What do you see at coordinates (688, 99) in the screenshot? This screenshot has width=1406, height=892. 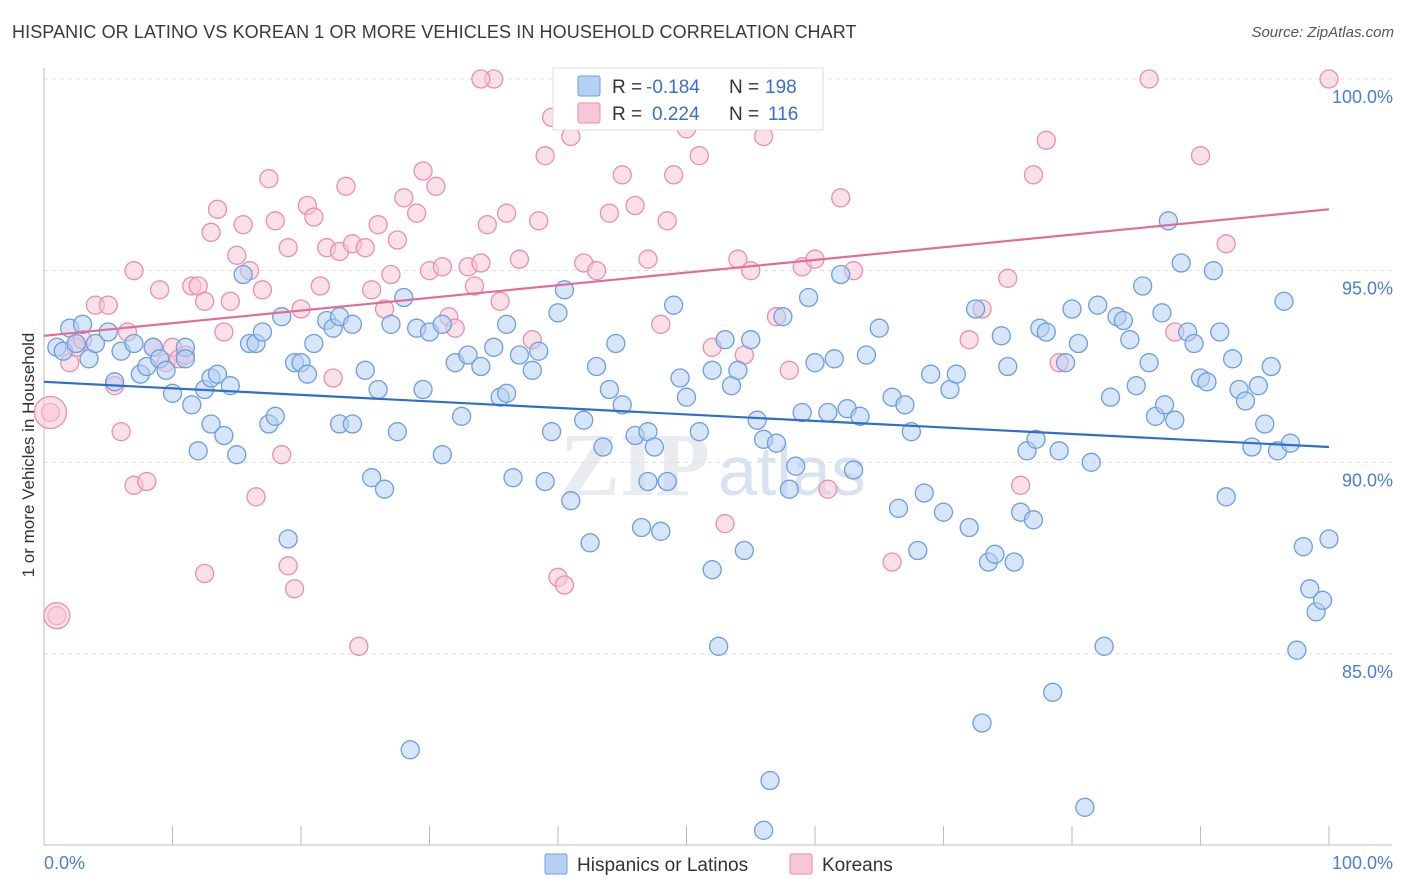 I see `legend: R = -0.184 N = 198 R = 0.224 N = 116` at bounding box center [688, 99].